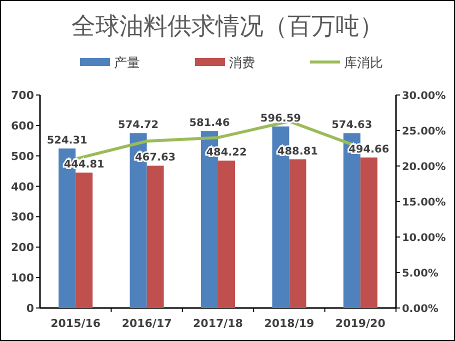  Describe the element at coordinates (22, 217) in the screenshot. I see `y-tick-label: 300` at that location.